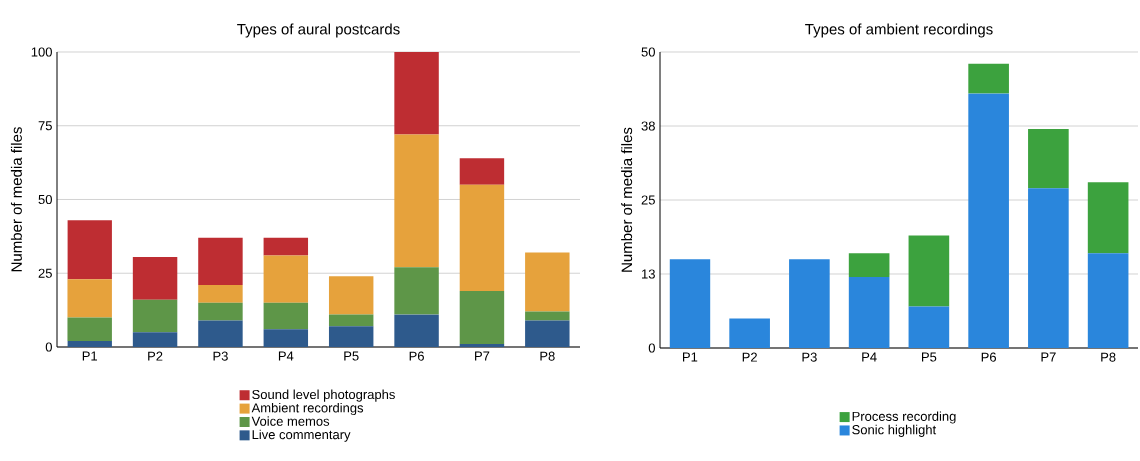 The image size is (1140, 461). Describe the element at coordinates (648, 126) in the screenshot. I see `y-tick-label: 38` at that location.